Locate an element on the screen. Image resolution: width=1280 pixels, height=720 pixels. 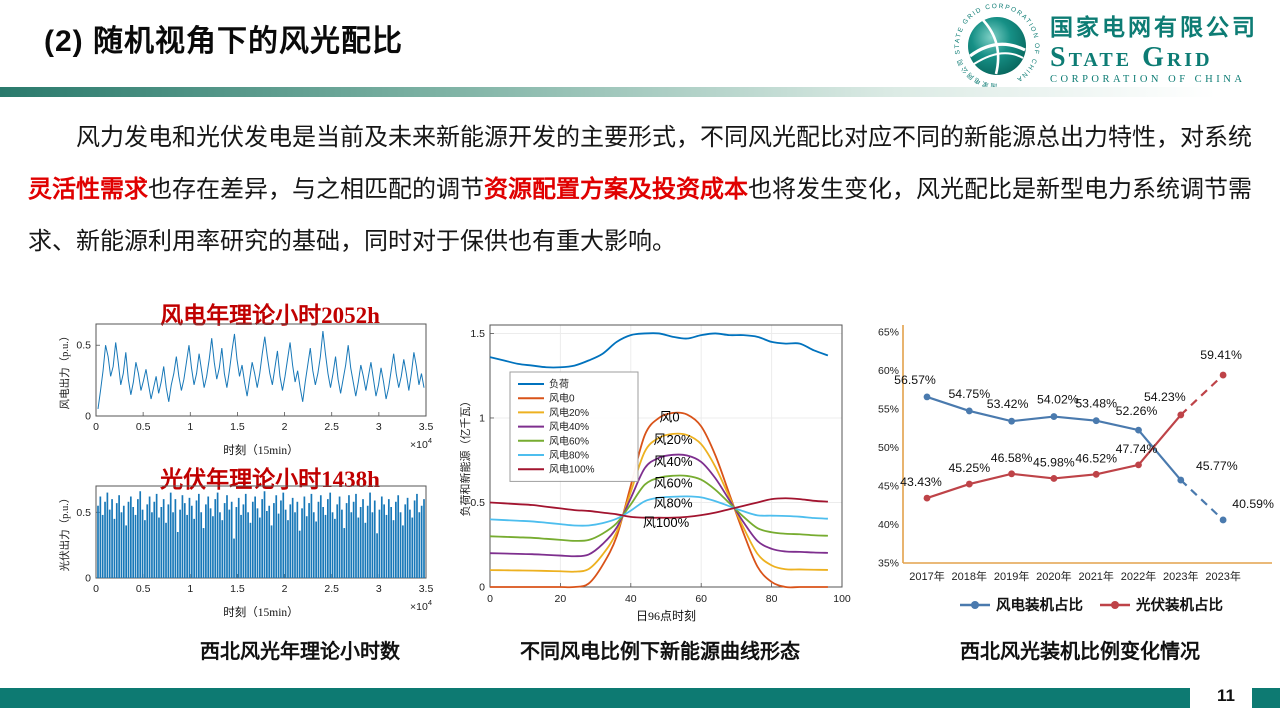
logo-en-name: State Grid is located at coordinates (1131, 57).